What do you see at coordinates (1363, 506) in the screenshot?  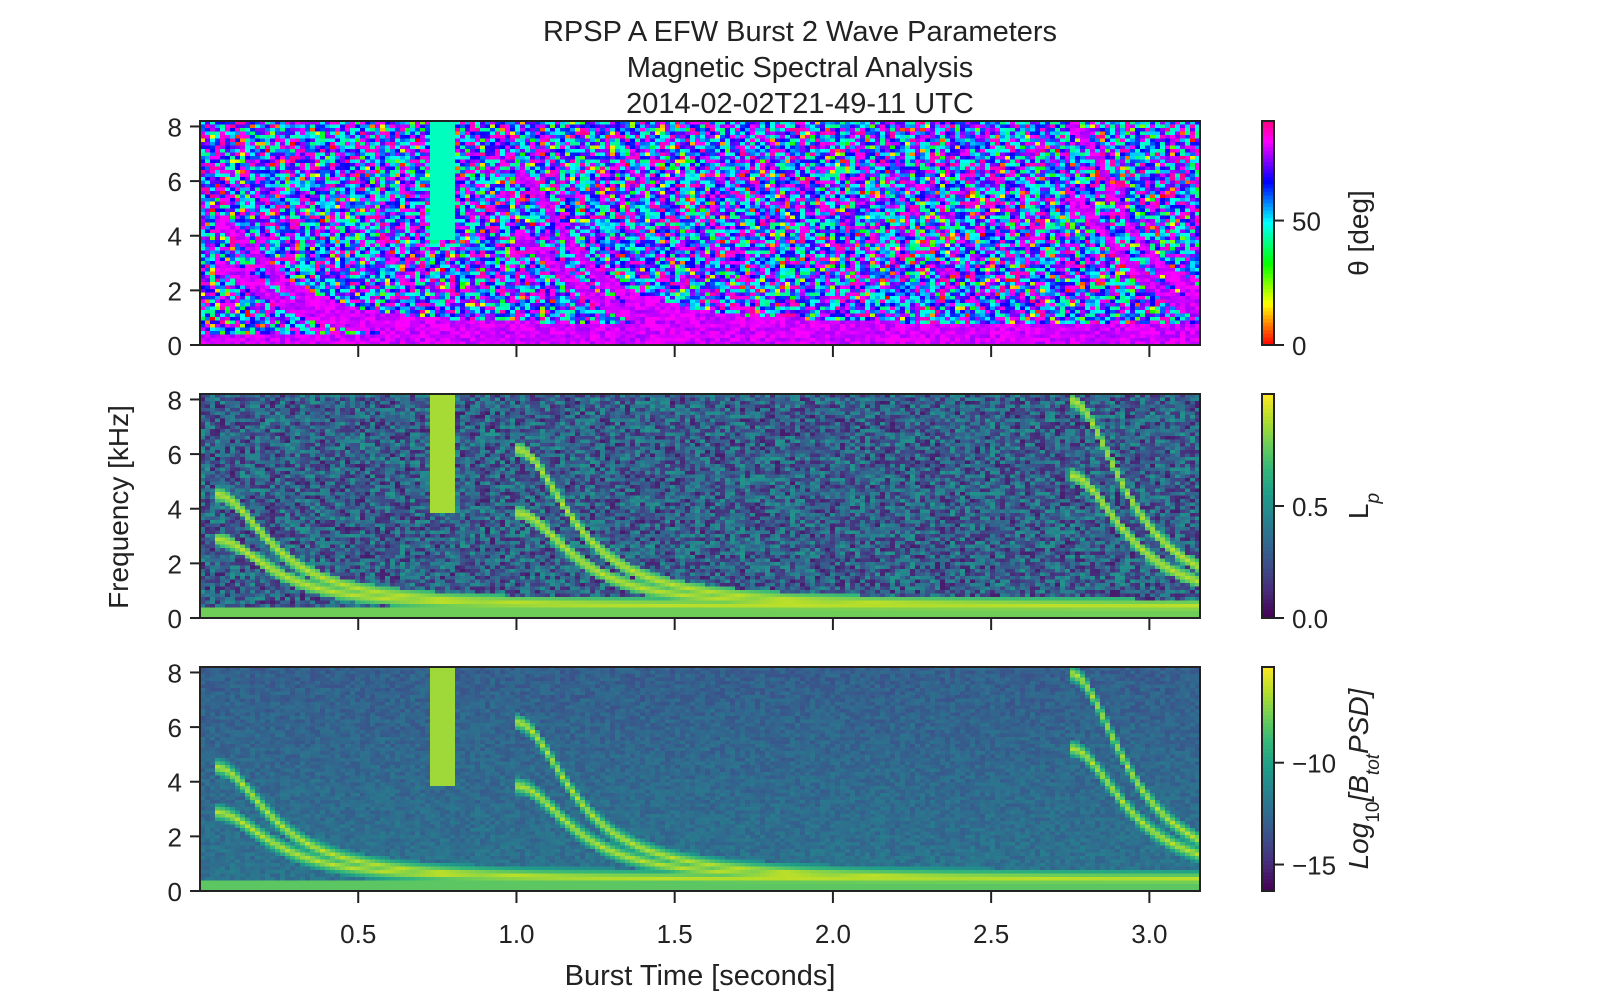 I see `colorbar-label-Lp: Lp` at bounding box center [1363, 506].